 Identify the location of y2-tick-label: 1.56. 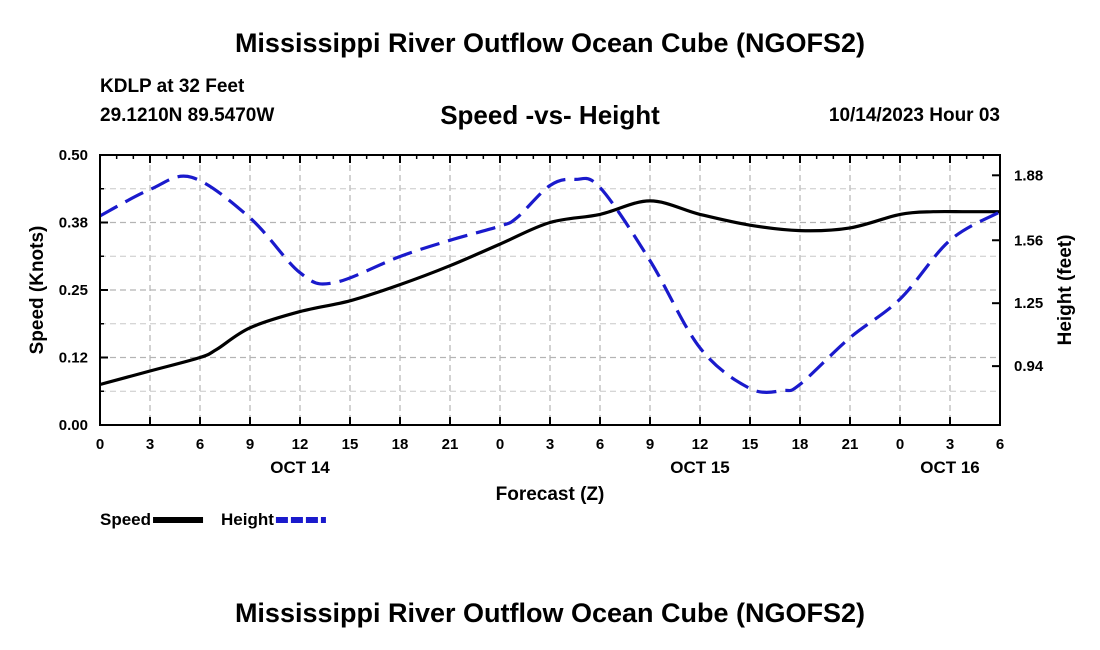
(1028, 240).